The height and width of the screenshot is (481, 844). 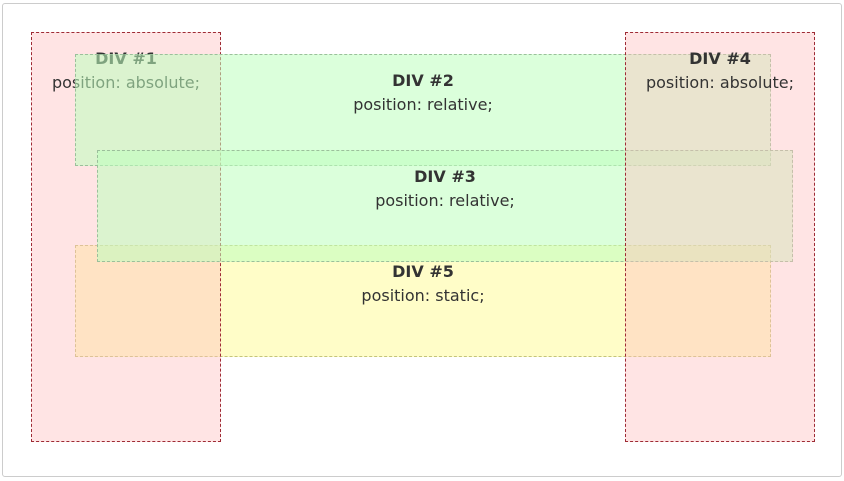 I want to click on div-2-title: DIV #2, so click(x=423, y=80).